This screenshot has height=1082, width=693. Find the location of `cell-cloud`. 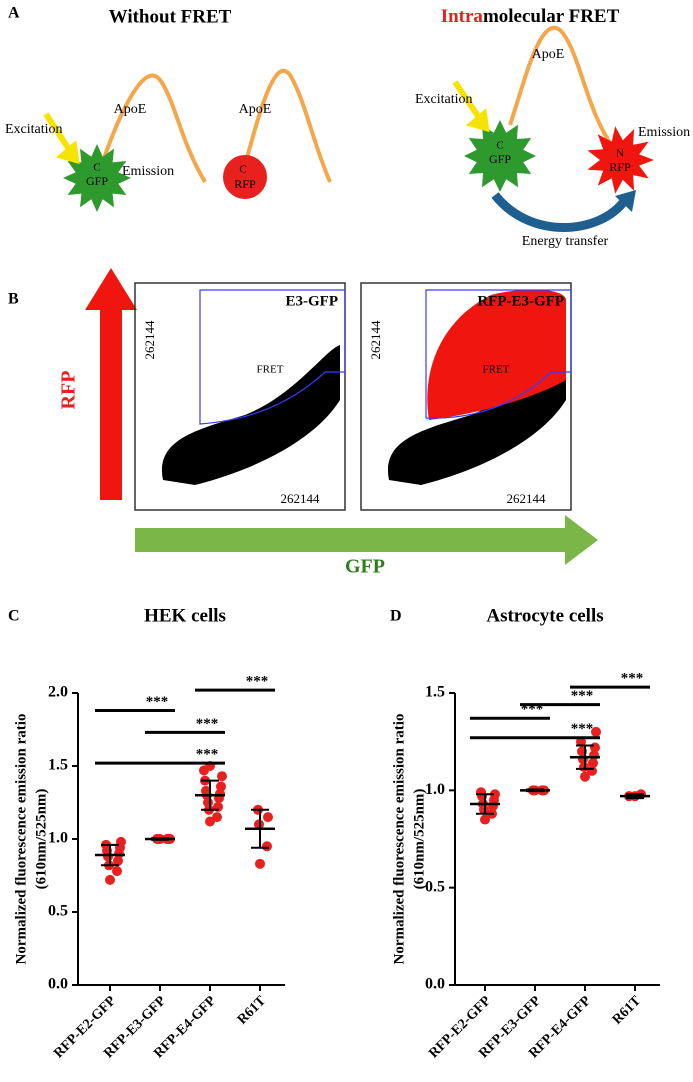

cell-cloud is located at coordinates (476, 415).